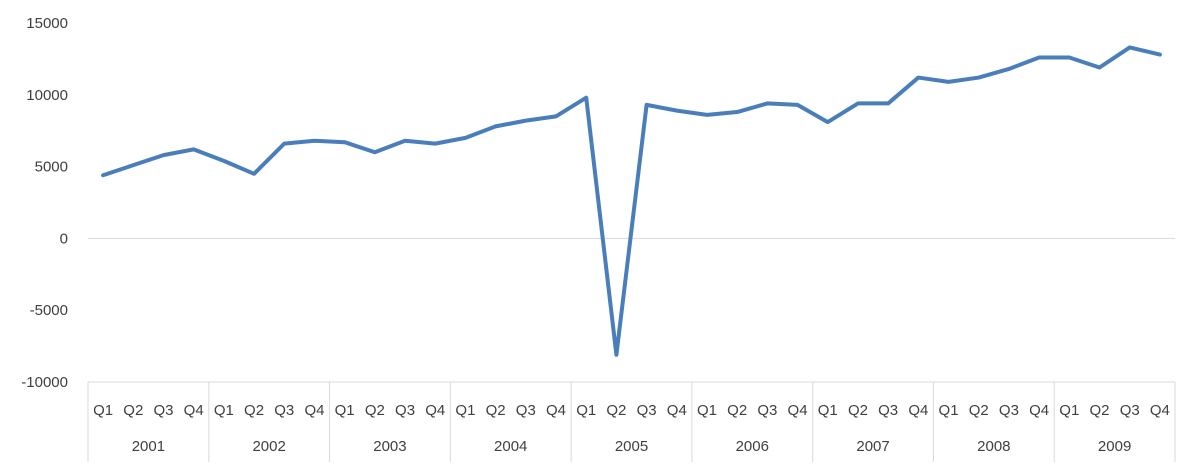  Describe the element at coordinates (49, 310) in the screenshot. I see `y-tick-label: -5000` at that location.